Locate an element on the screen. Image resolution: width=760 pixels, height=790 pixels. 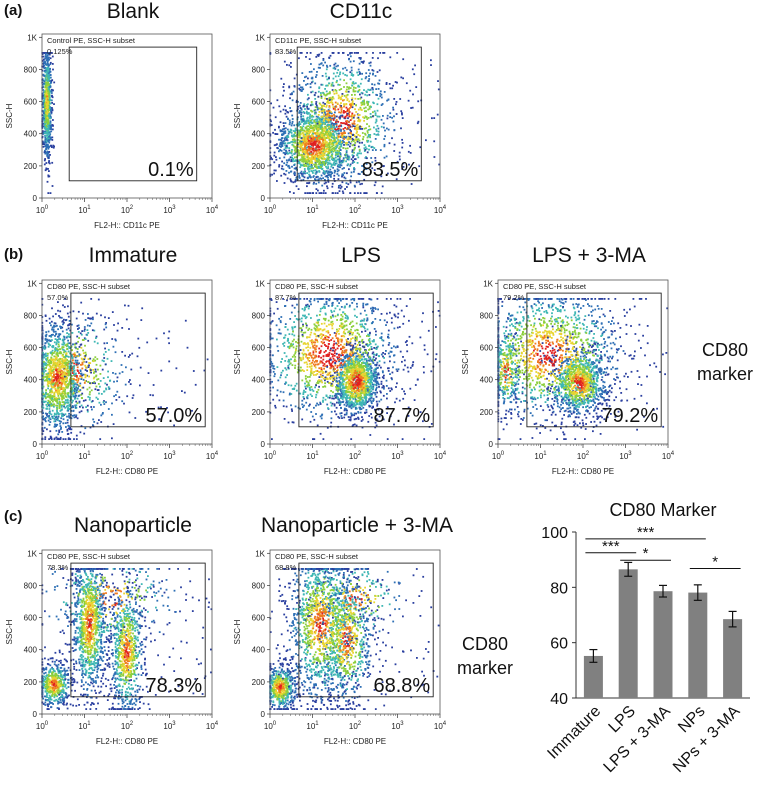
gate-percent-large: 68.8% is located at coordinates (401, 686).